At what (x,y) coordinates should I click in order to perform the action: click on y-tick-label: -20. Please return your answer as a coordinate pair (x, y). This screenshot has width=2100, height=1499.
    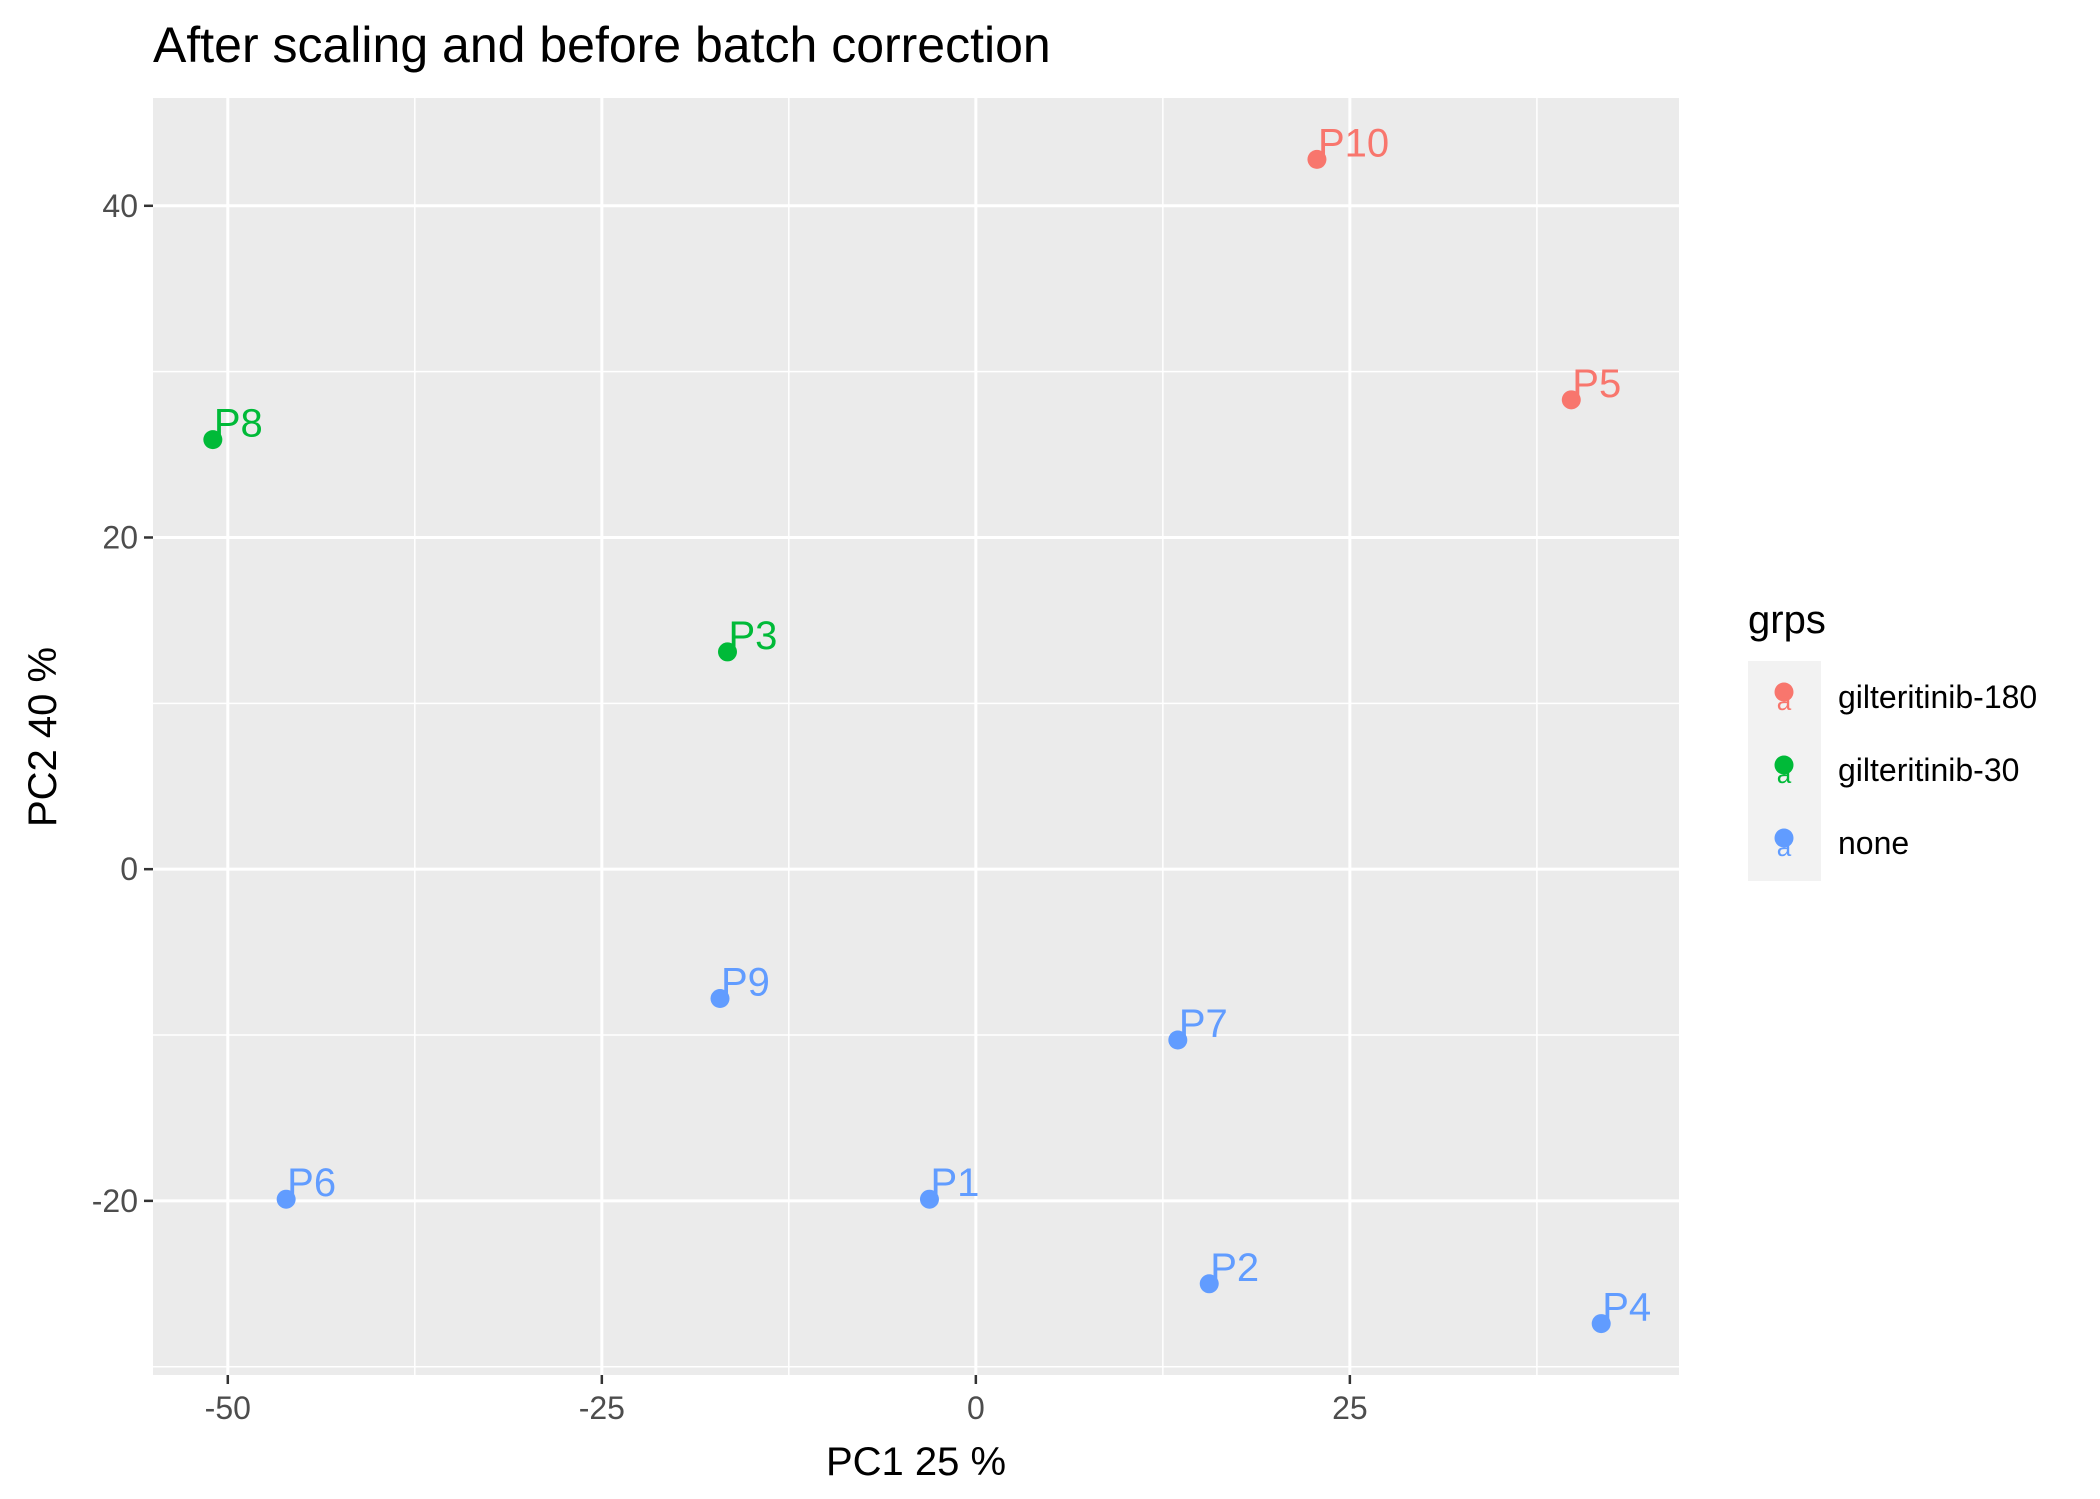
    Looking at the image, I should click on (115, 1201).